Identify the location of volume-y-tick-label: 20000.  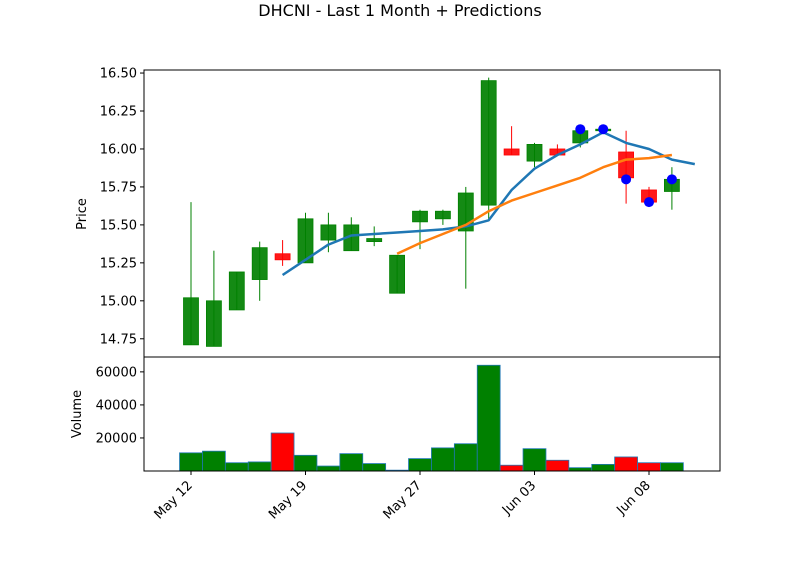
(116, 438).